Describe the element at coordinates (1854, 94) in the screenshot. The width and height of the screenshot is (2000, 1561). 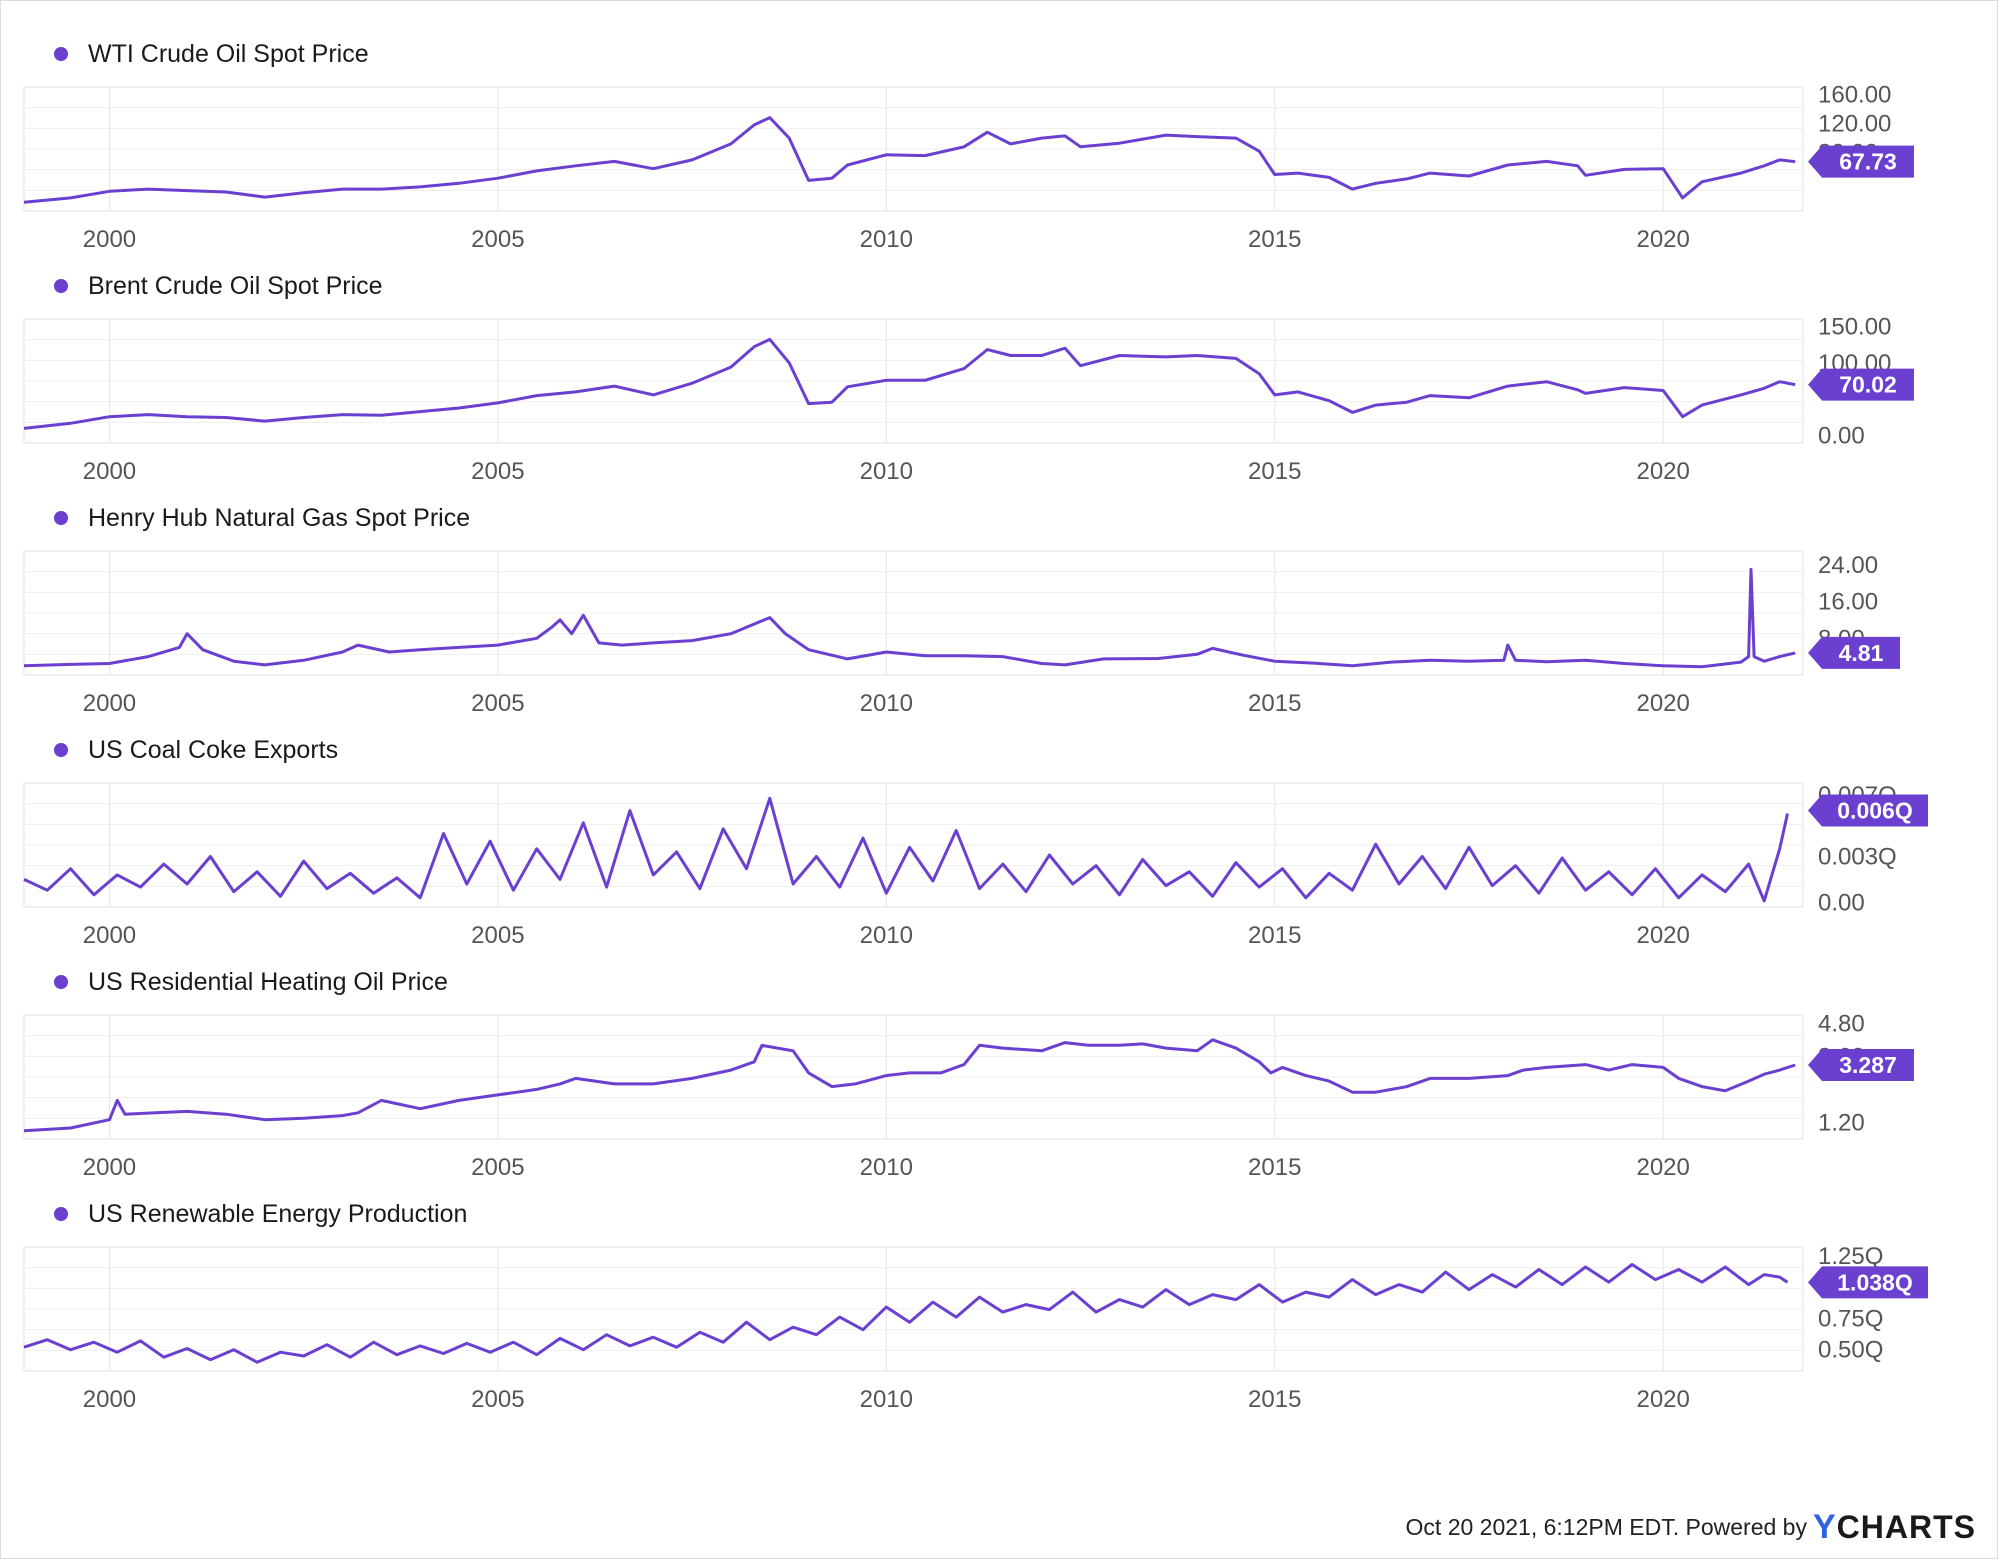
I see `y-tick-label: 160.00` at that location.